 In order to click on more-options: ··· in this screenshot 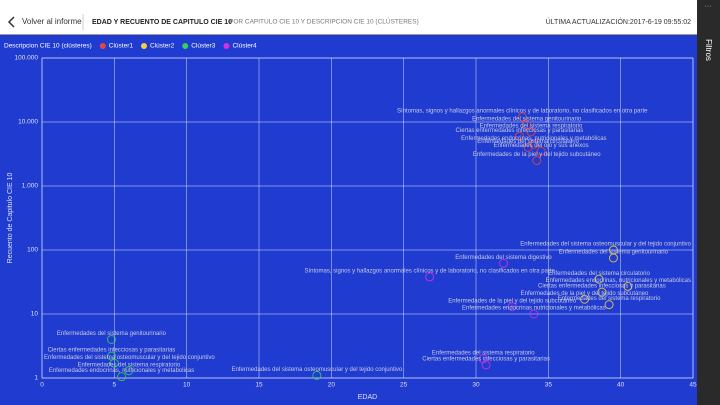, I will do `click(708, 6)`.